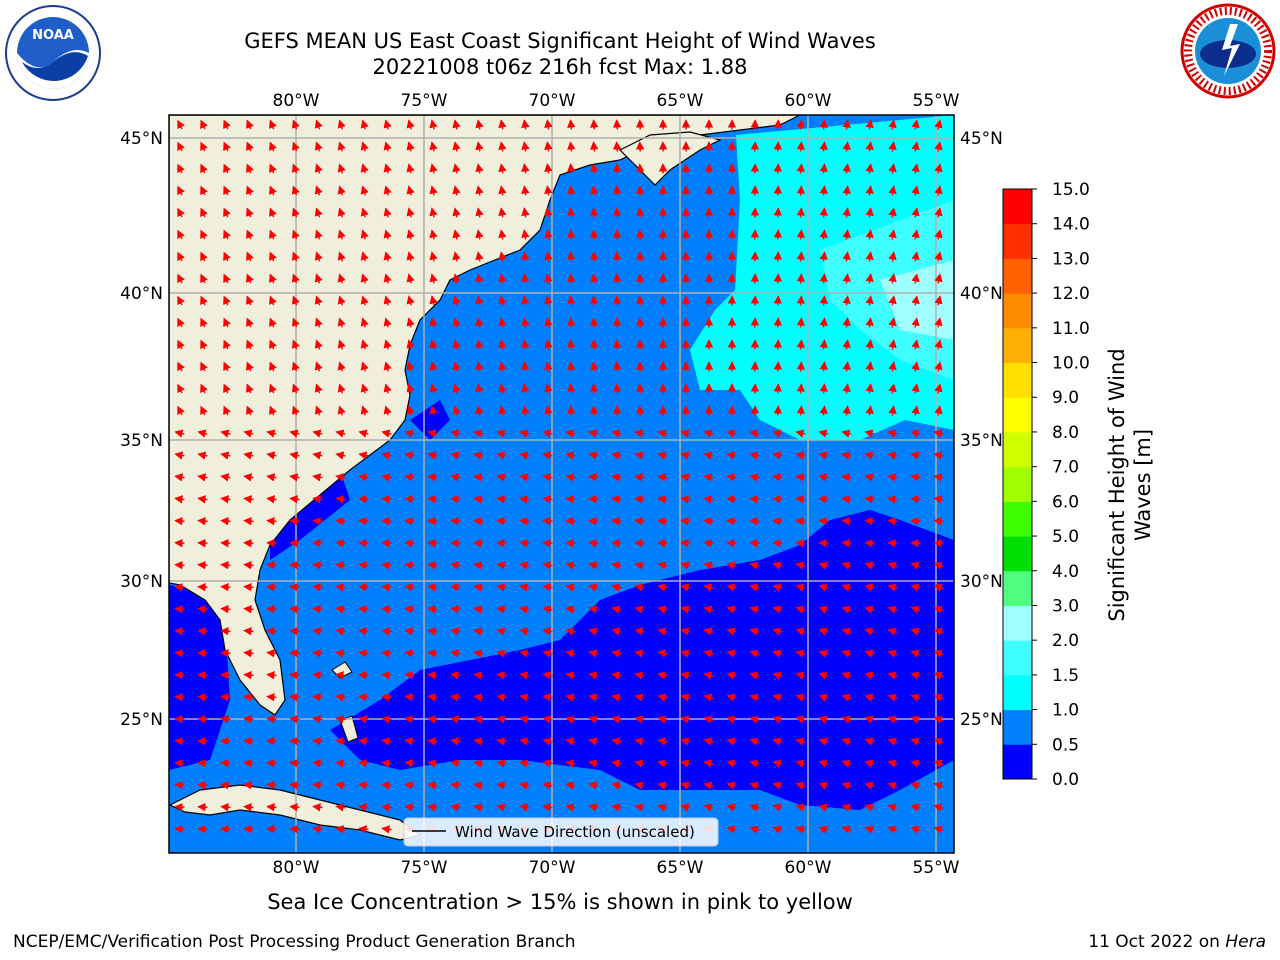  Describe the element at coordinates (561, 832) in the screenshot. I see `map-legend: Wind Wave Direction (unscaled)` at that location.